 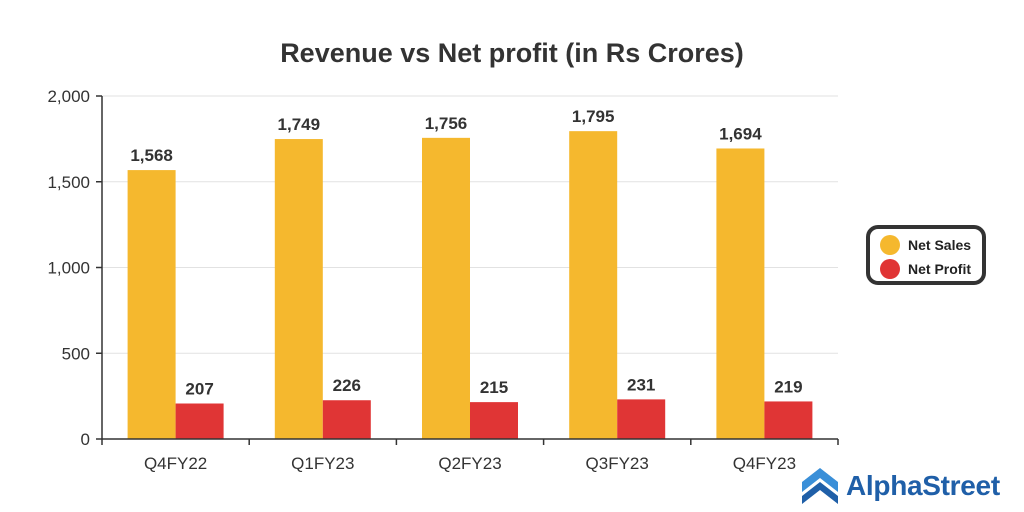 I want to click on y-tick-label: 2,000, so click(x=68, y=96).